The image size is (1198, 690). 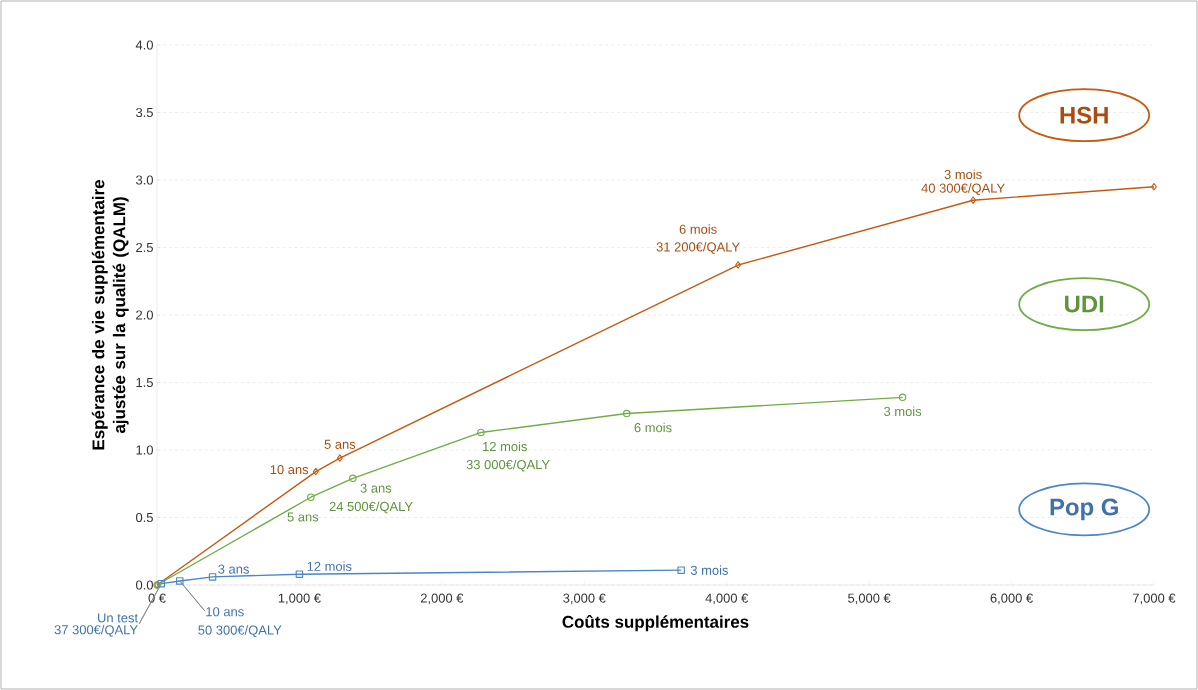 What do you see at coordinates (118, 618) in the screenshot?
I see `annotation: Un test` at bounding box center [118, 618].